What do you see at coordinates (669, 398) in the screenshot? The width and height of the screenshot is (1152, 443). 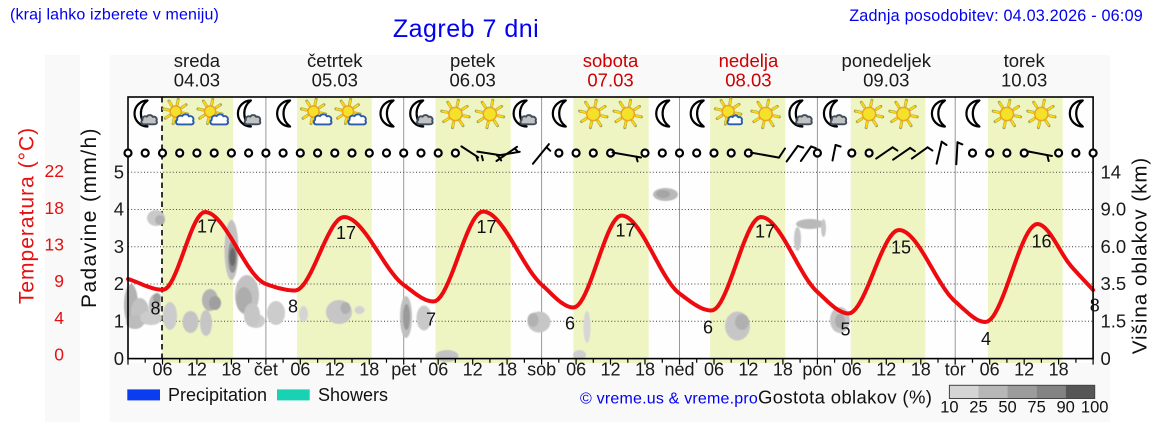 I see `svg-text: © vreme.us & vreme.pro` at bounding box center [669, 398].